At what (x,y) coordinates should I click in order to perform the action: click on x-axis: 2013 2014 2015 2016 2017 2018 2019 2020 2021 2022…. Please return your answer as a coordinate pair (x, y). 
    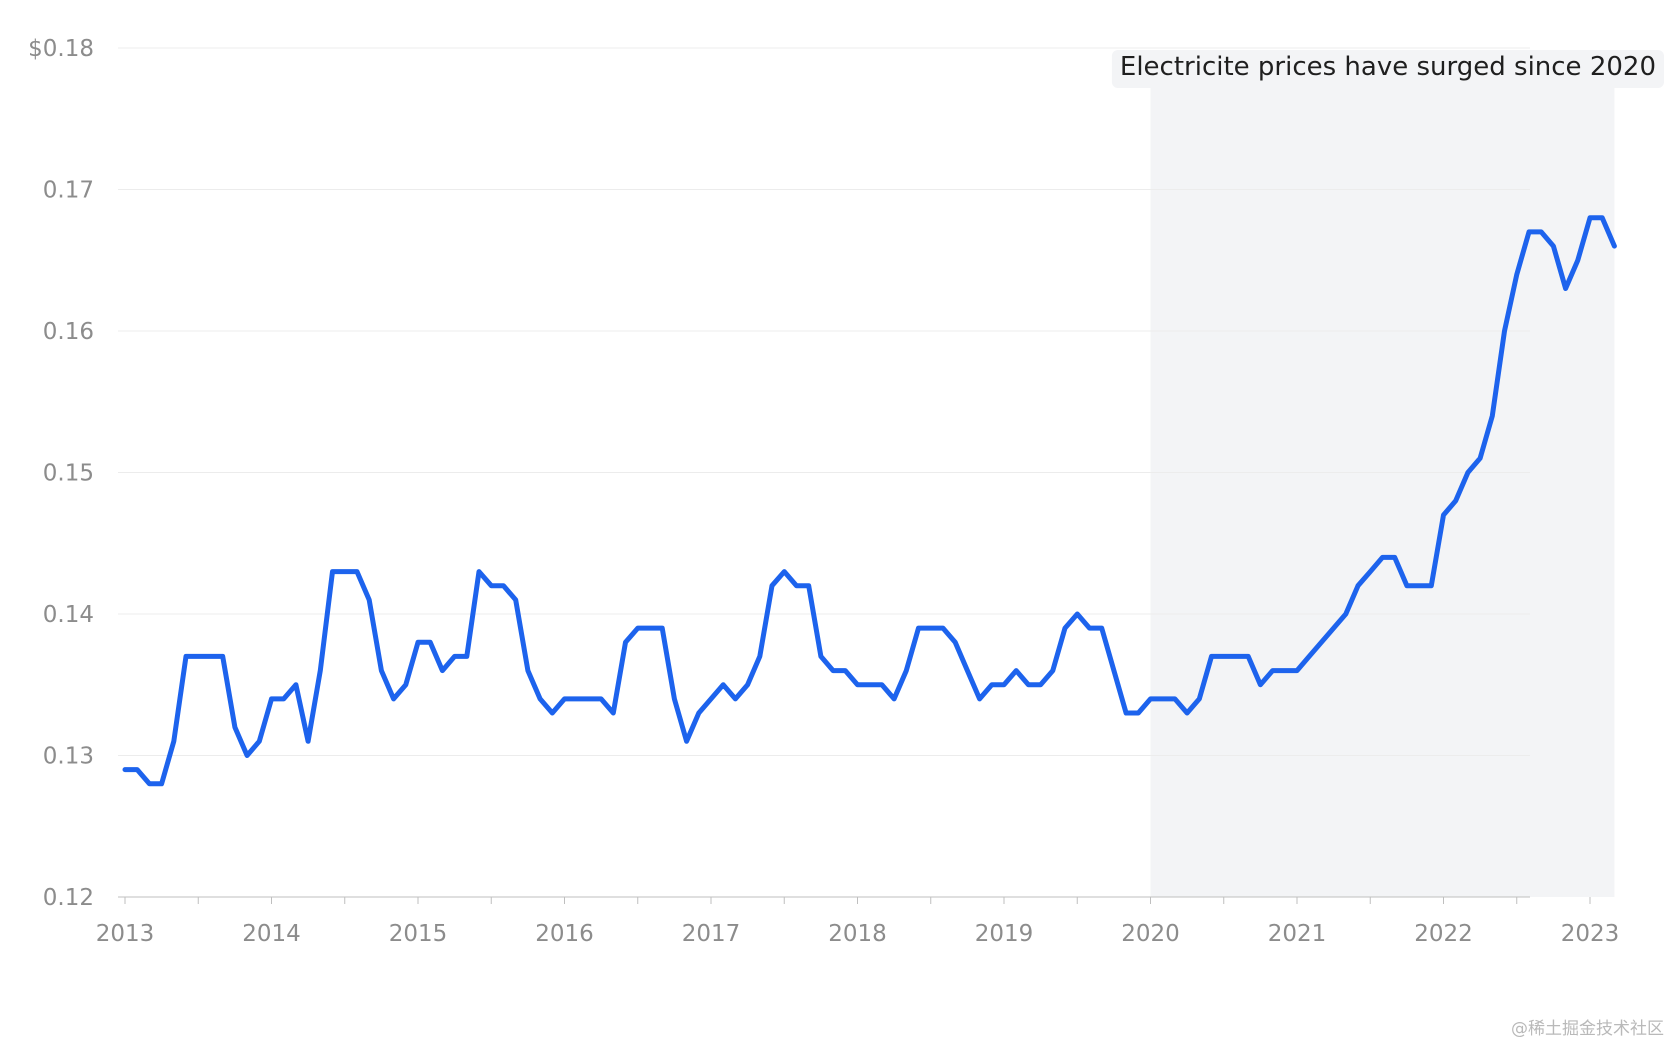
    Looking at the image, I should click on (858, 922).